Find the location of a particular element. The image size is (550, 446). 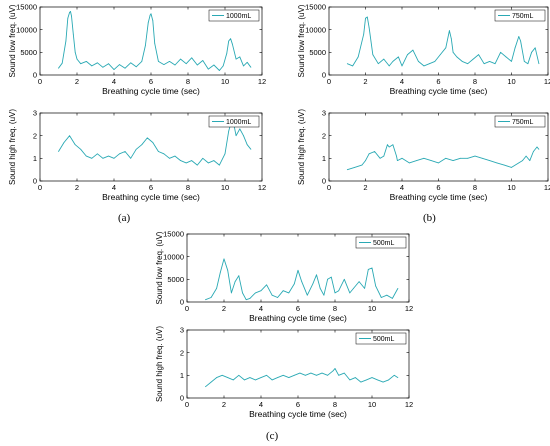

series-line is located at coordinates (155, 141).